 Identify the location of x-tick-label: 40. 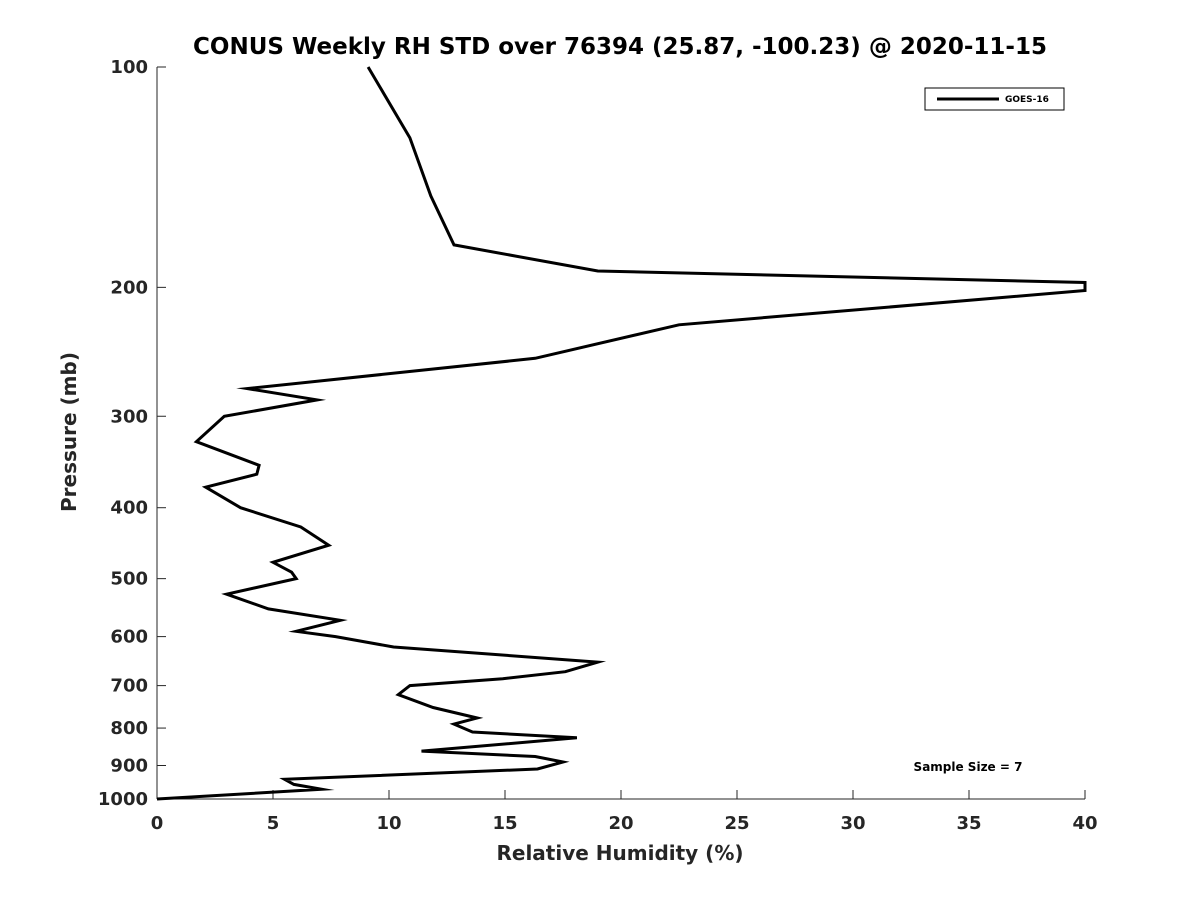
(1084, 823).